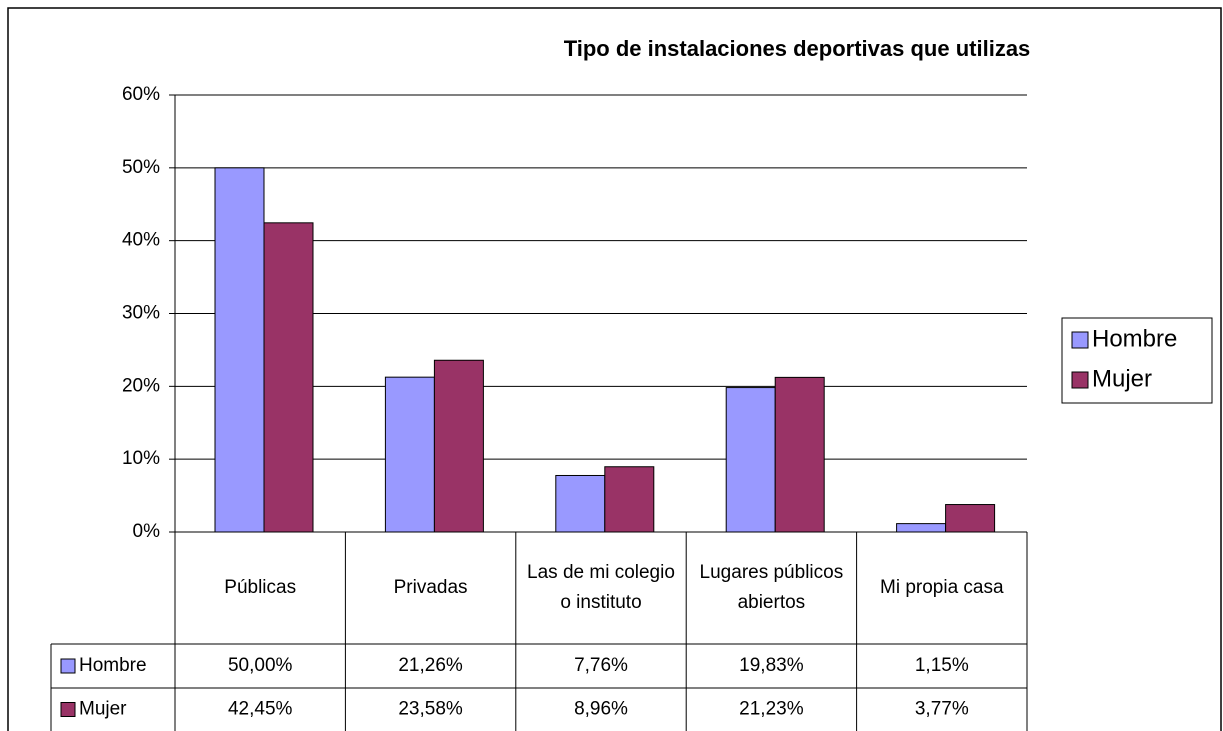  What do you see at coordinates (601, 709) in the screenshot?
I see `value-label: 8,96%` at bounding box center [601, 709].